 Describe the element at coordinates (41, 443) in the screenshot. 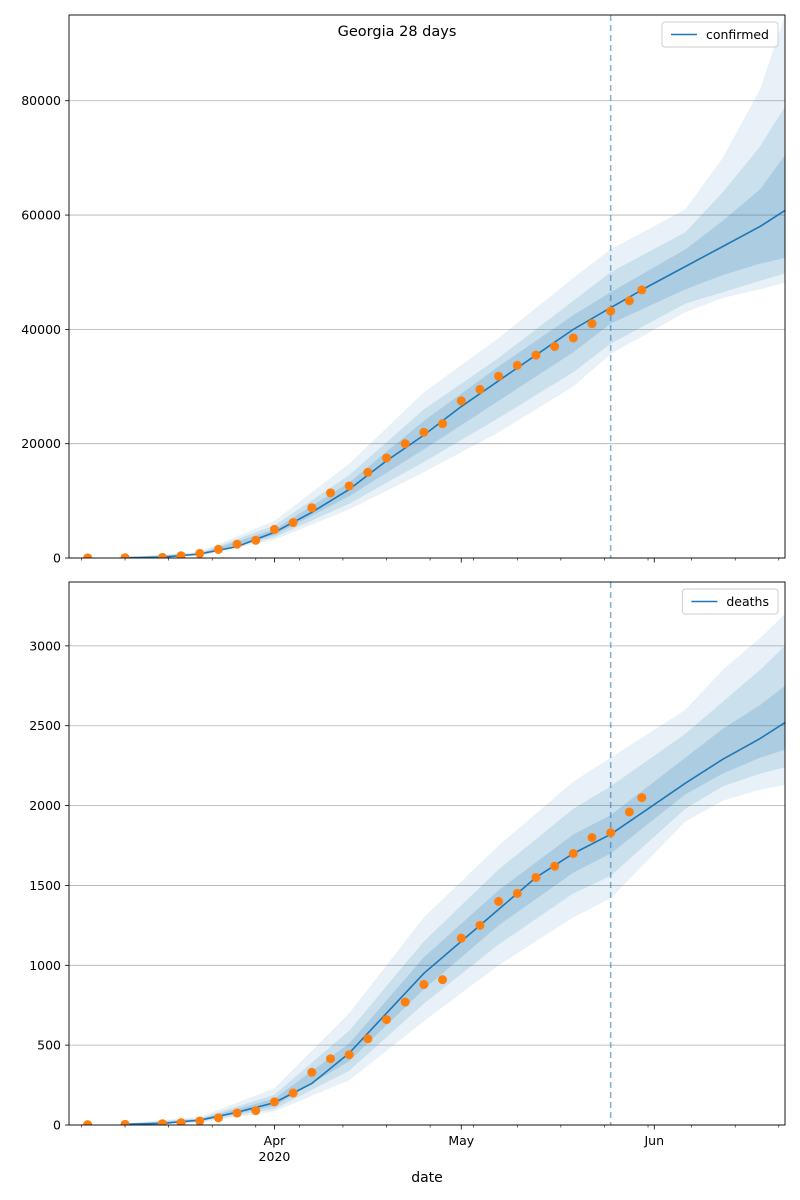

I see `y-tick-label: 20000` at that location.